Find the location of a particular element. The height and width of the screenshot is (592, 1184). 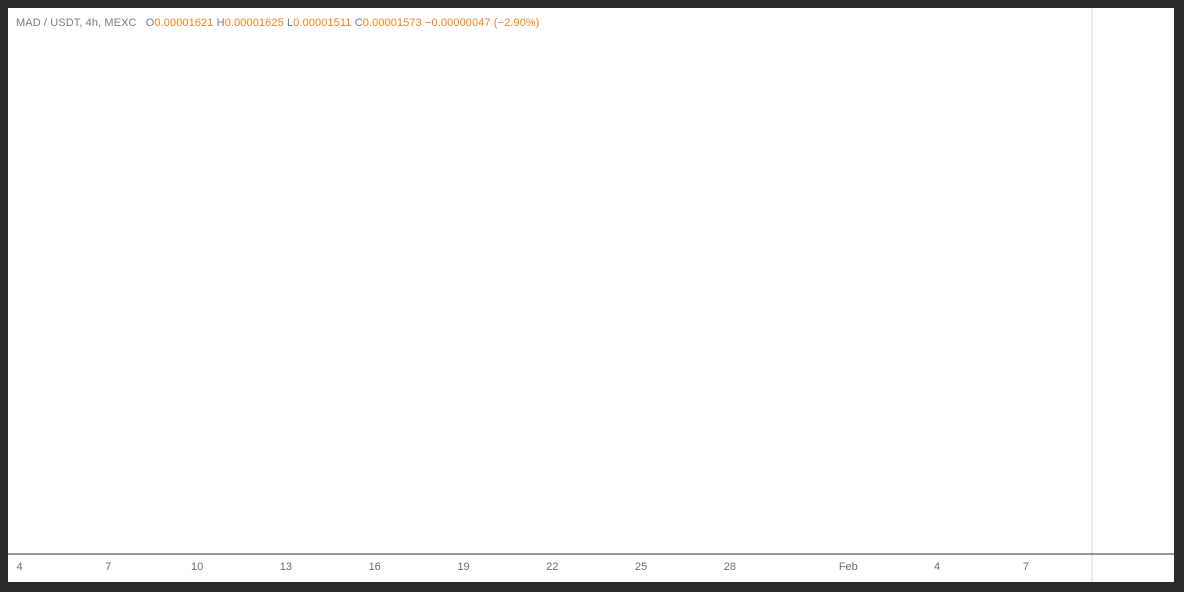

low-value: 0.00001511 is located at coordinates (322, 23).